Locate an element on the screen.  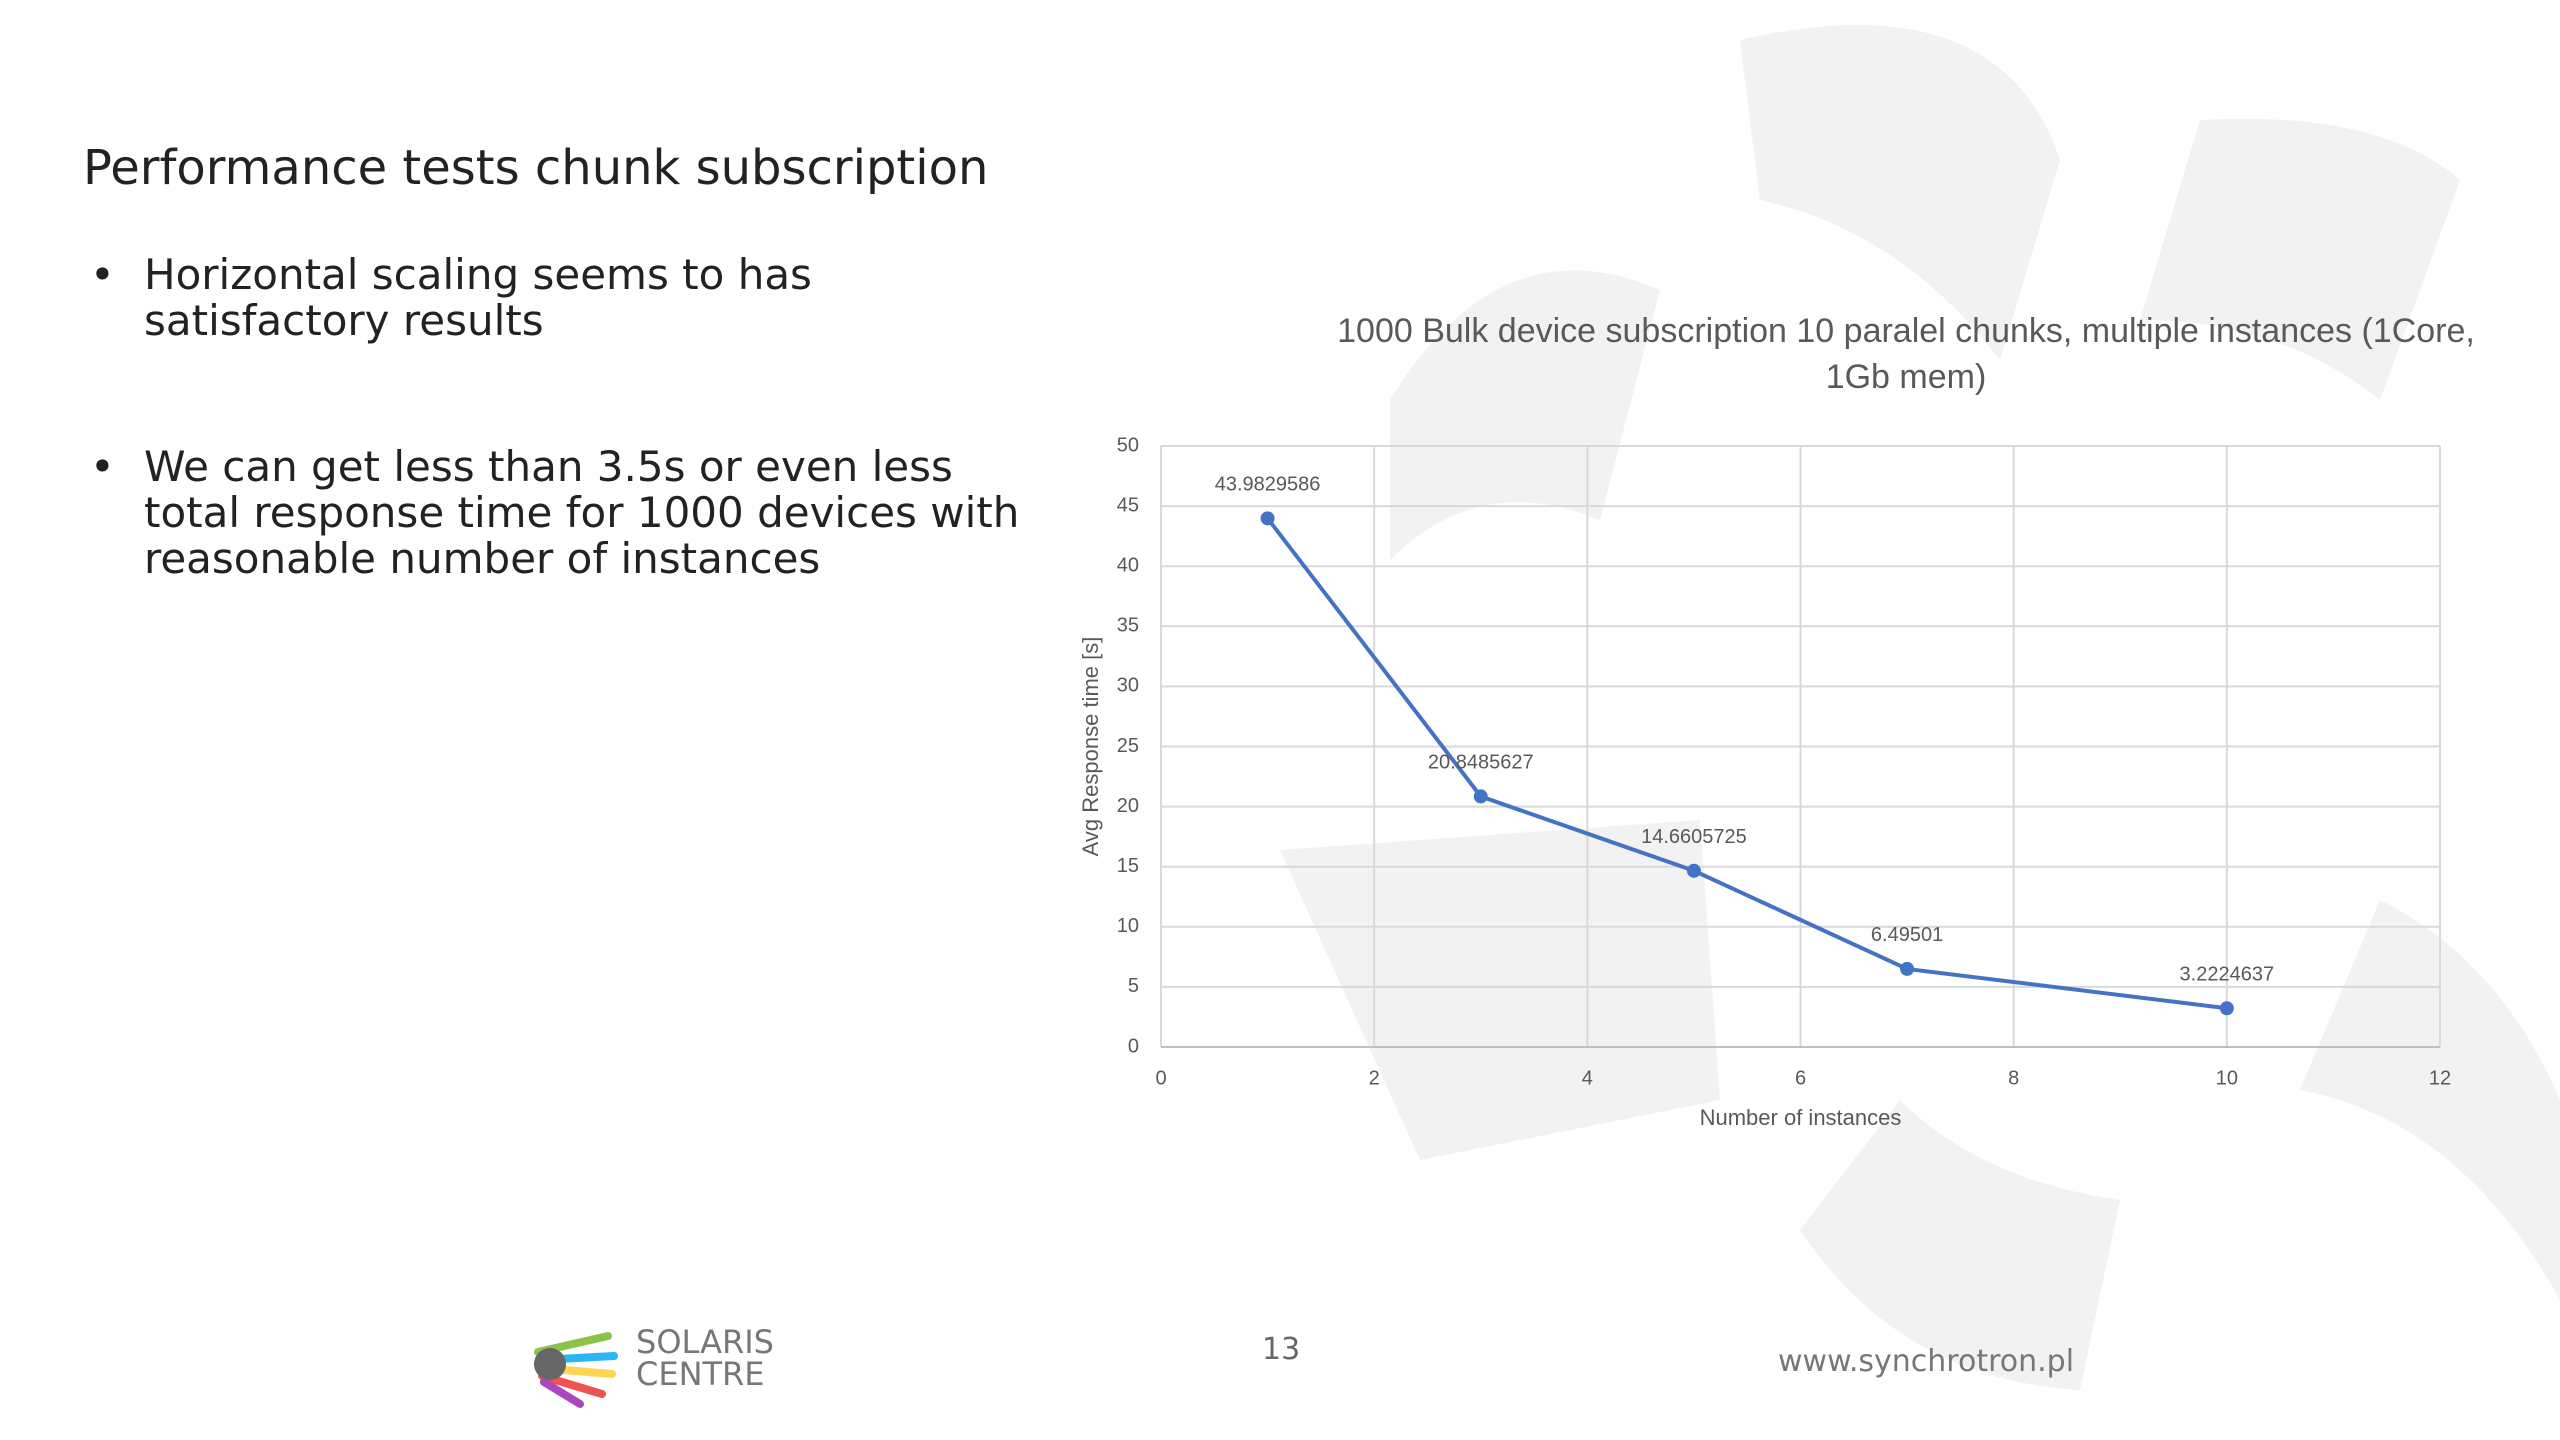
y-tick-label: 50 is located at coordinates (1128, 445).